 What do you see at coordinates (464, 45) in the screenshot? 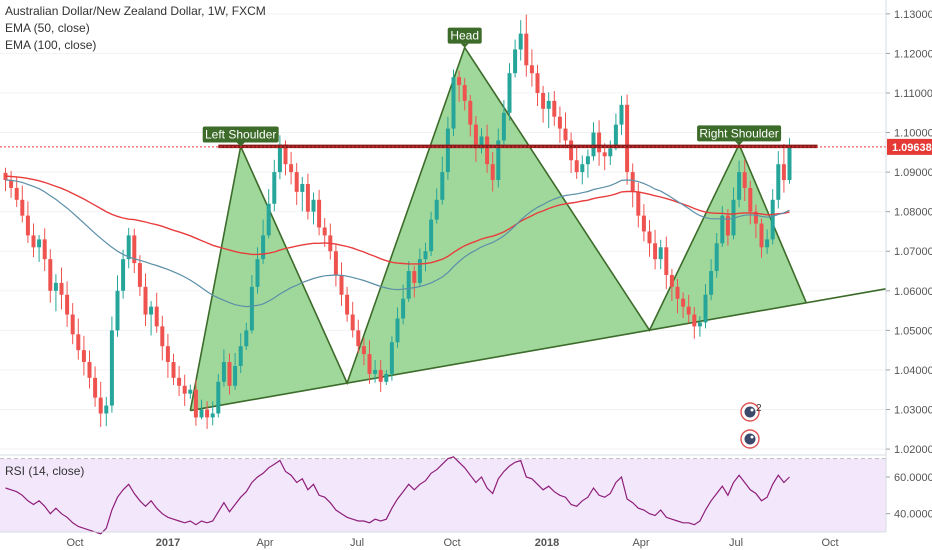
I see `label-pointer` at bounding box center [464, 45].